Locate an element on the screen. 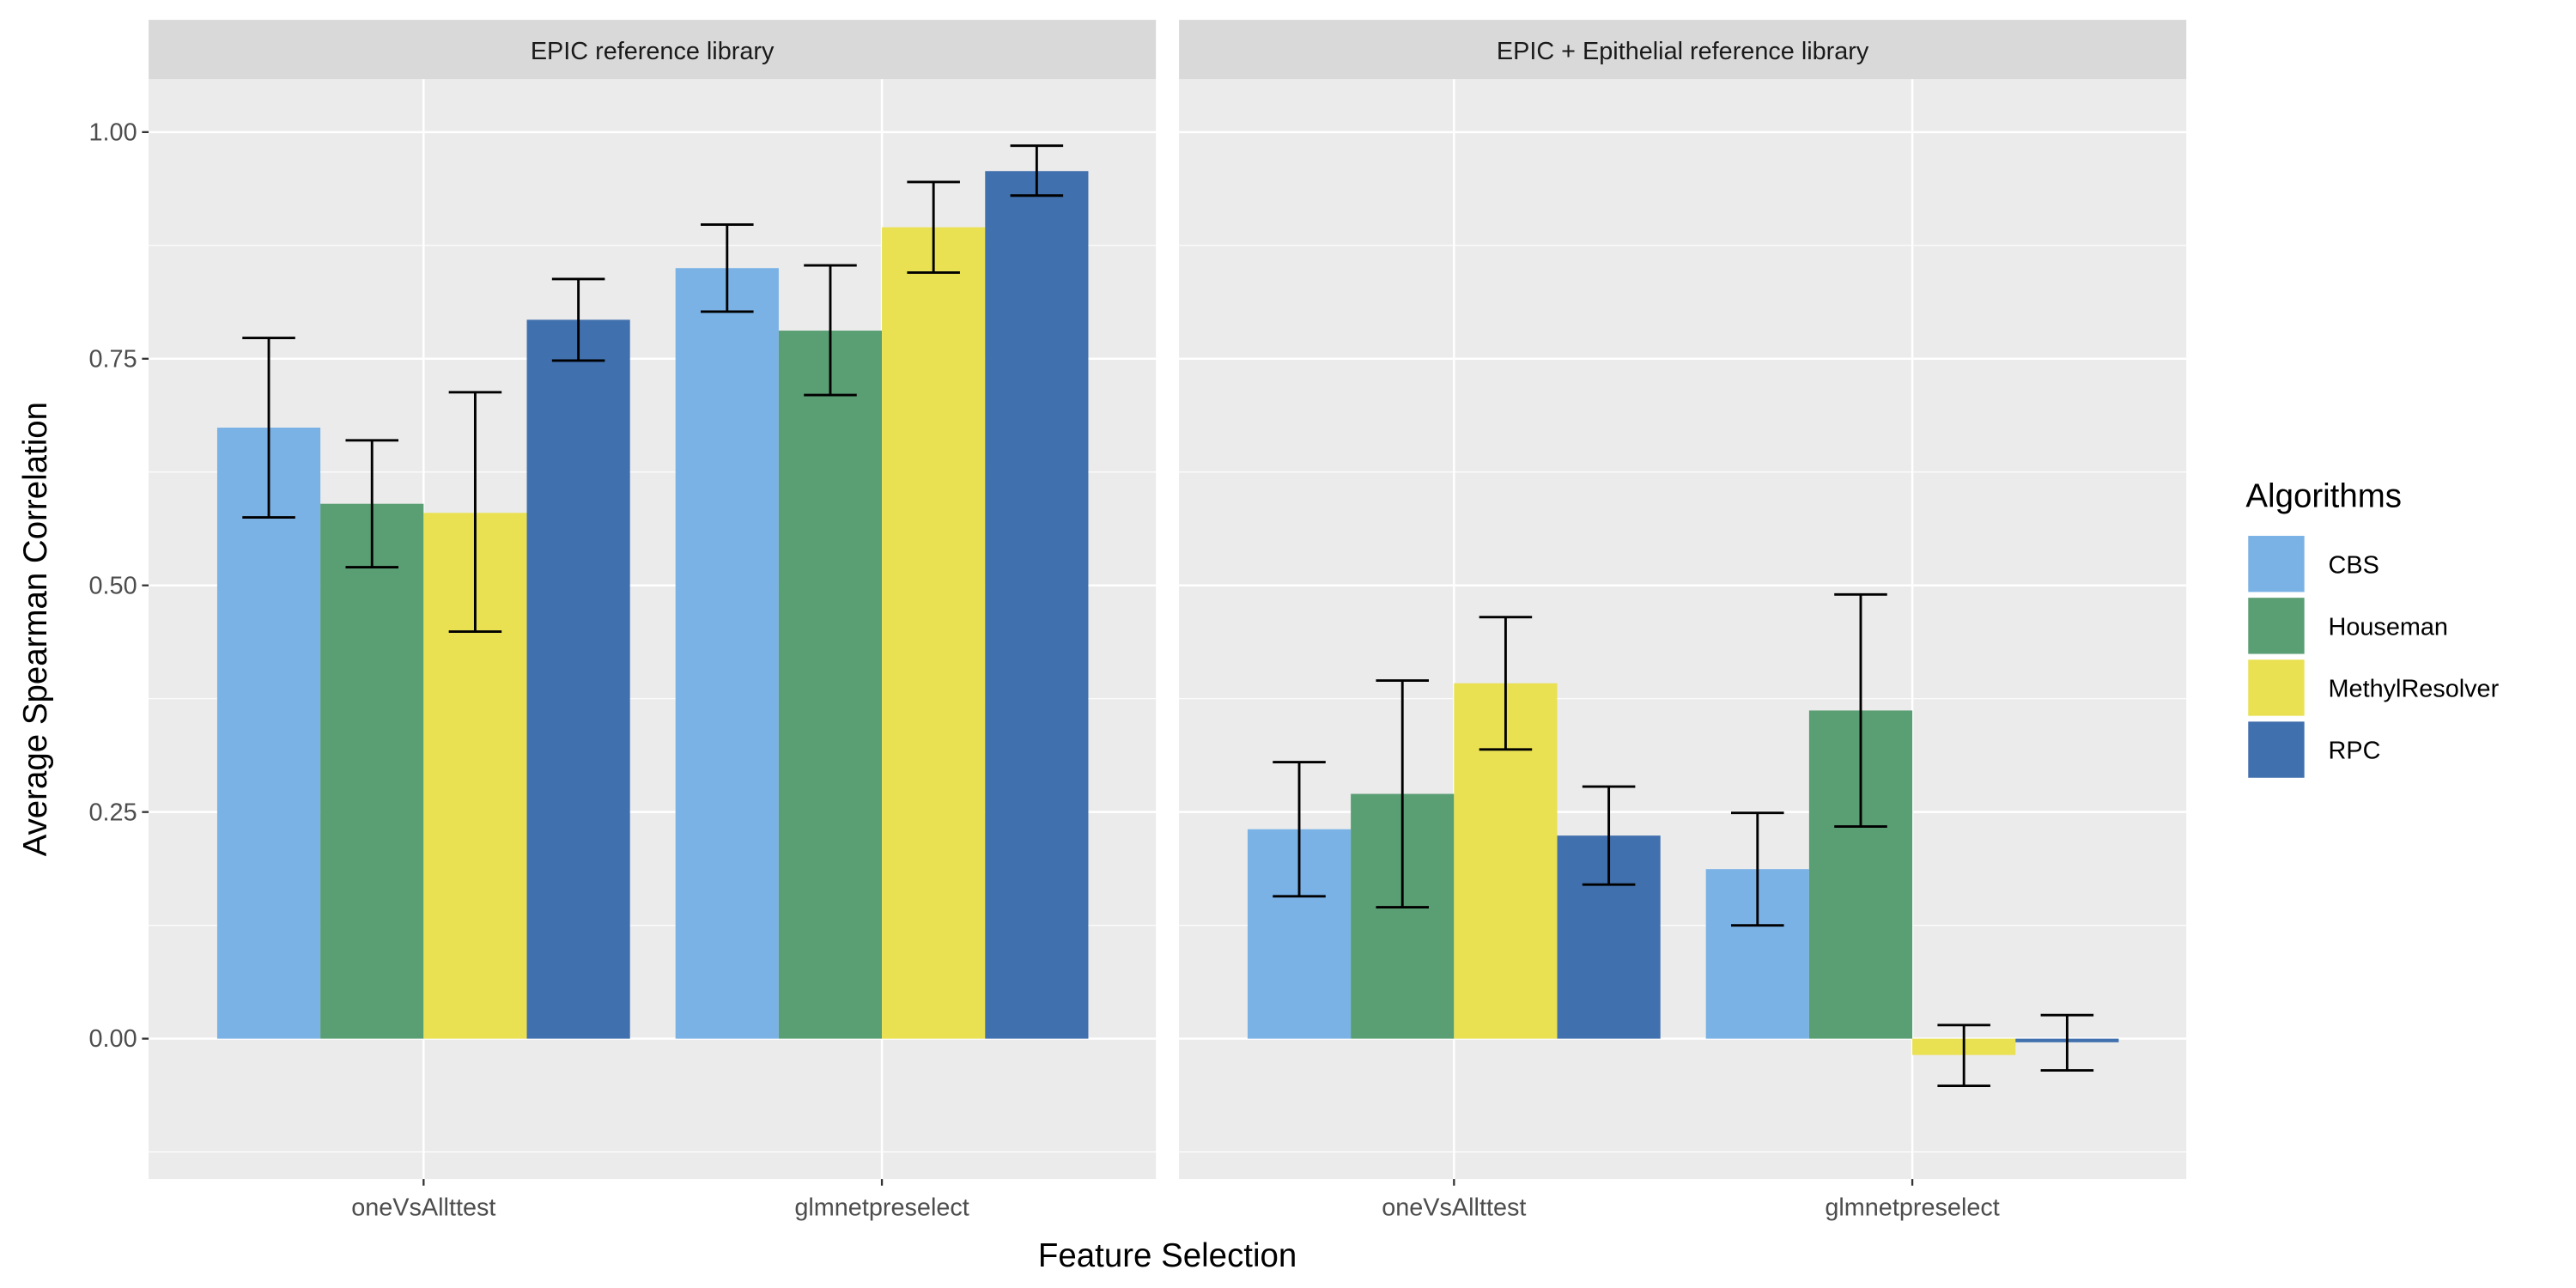 The width and height of the screenshot is (2576, 1288). bar-methylresolver-glmnetpreselect is located at coordinates (934, 633).